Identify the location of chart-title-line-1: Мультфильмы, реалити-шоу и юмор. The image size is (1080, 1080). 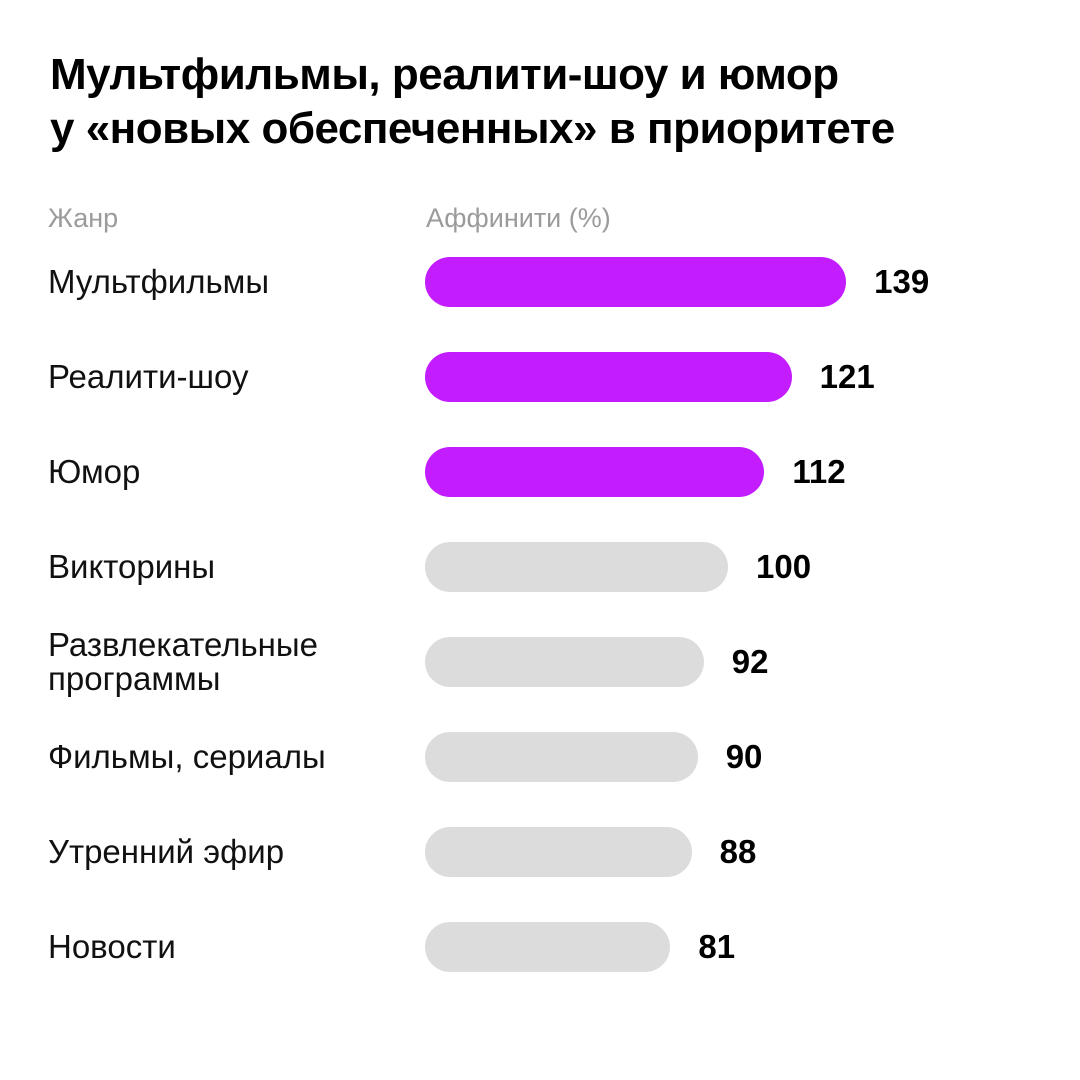
(444, 74).